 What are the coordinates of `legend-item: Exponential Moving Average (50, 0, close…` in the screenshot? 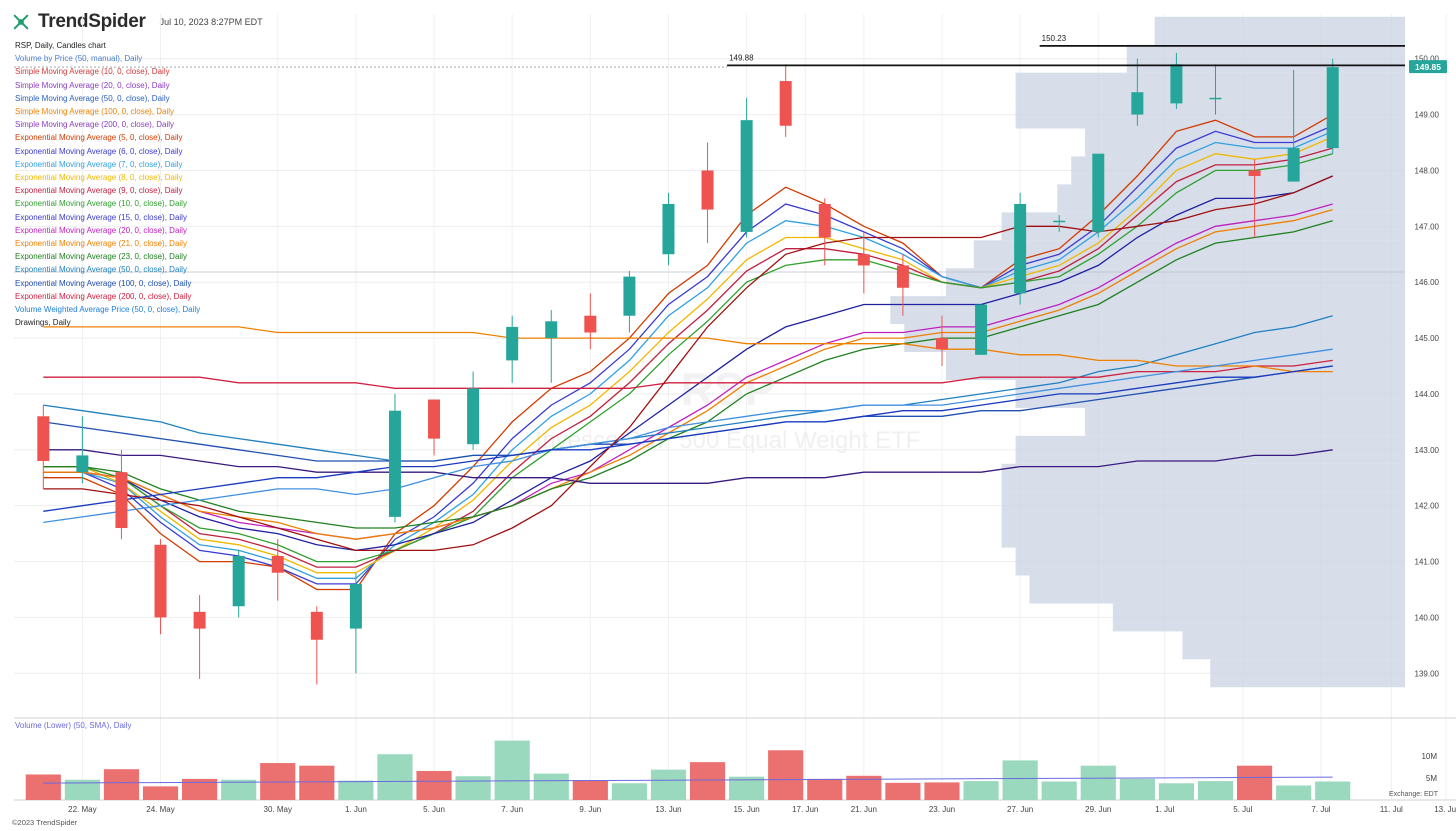 It's located at (101, 270).